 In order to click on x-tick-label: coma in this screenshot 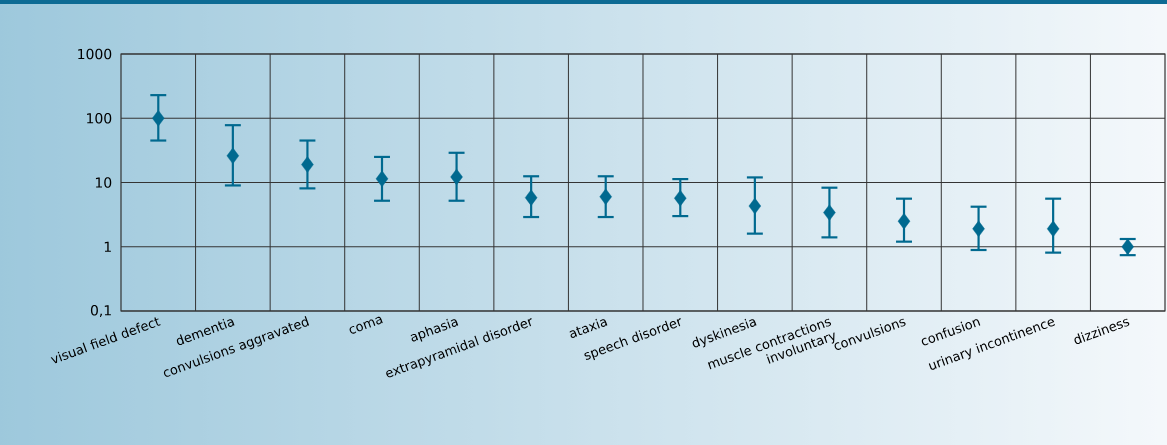, I will do `click(366, 325)`.